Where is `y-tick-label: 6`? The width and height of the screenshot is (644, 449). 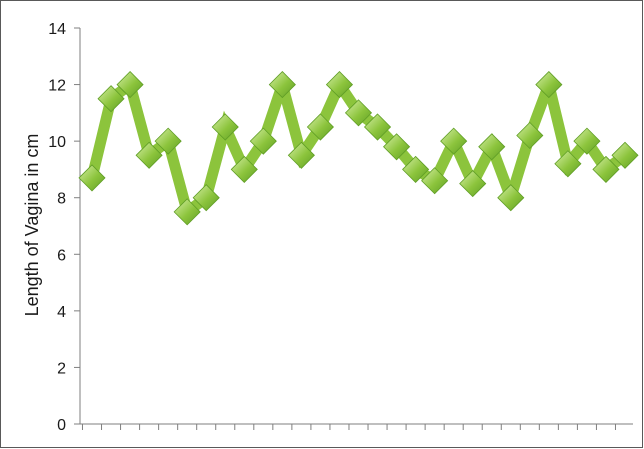 y-tick-label: 6 is located at coordinates (61, 255).